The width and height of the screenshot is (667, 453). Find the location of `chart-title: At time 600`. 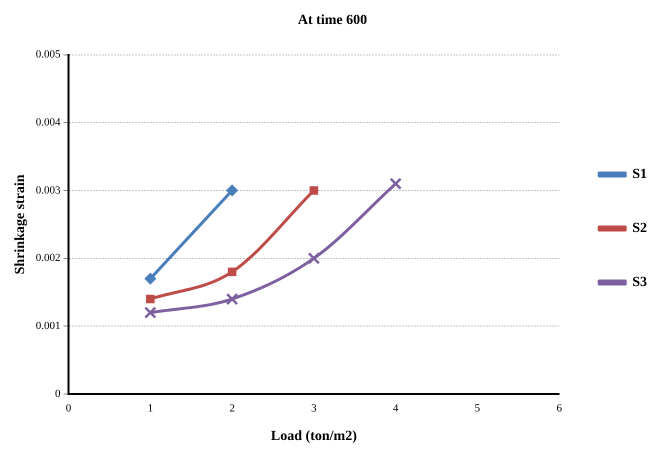

chart-title: At time 600 is located at coordinates (333, 20).